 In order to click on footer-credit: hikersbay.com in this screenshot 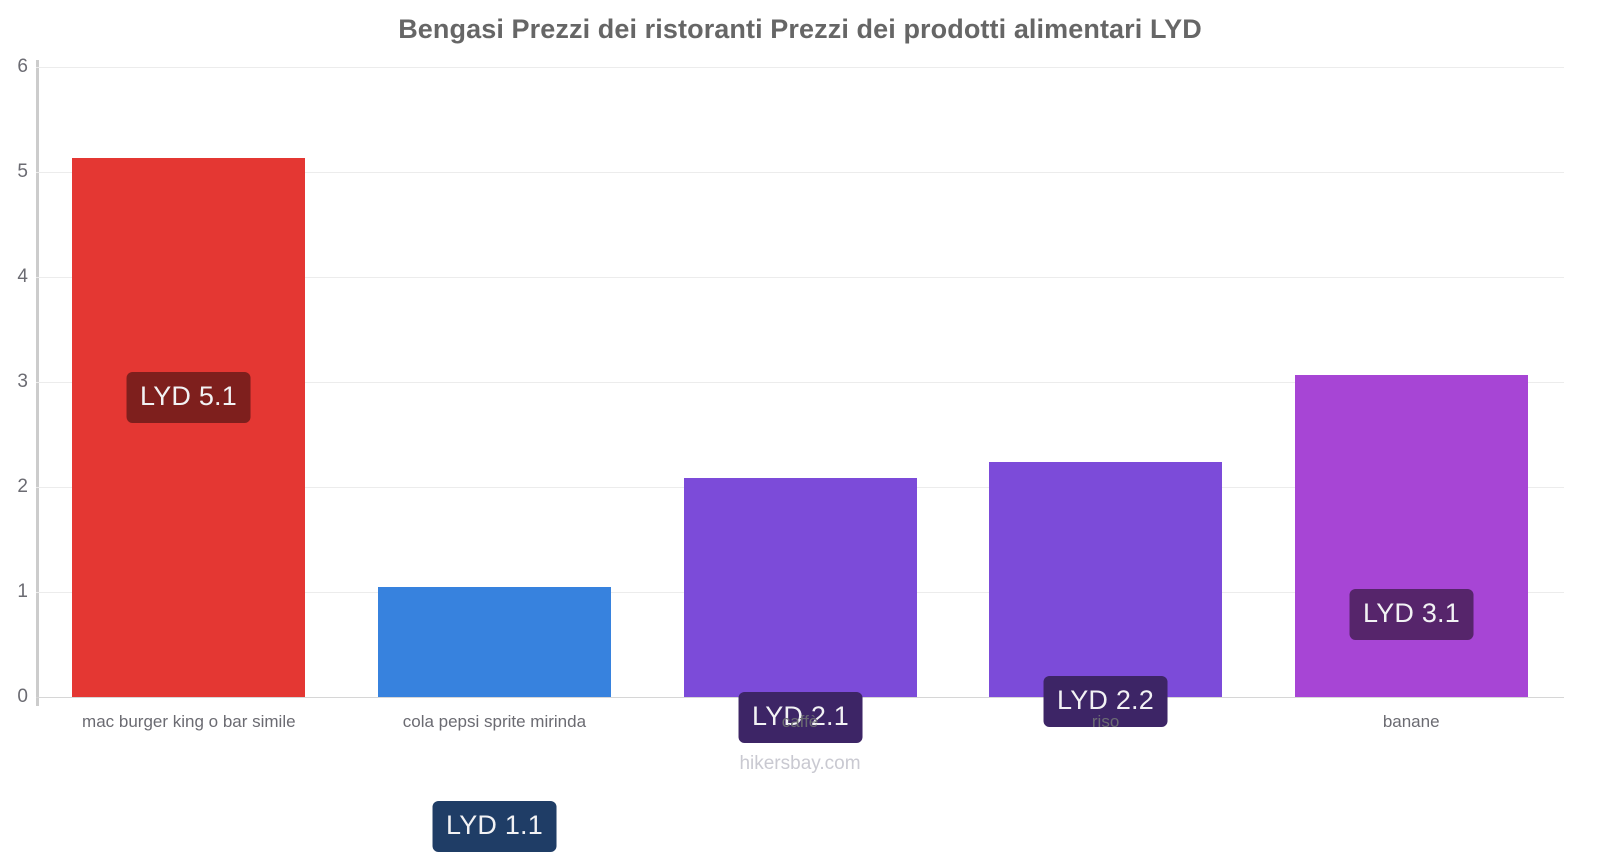, I will do `click(800, 763)`.